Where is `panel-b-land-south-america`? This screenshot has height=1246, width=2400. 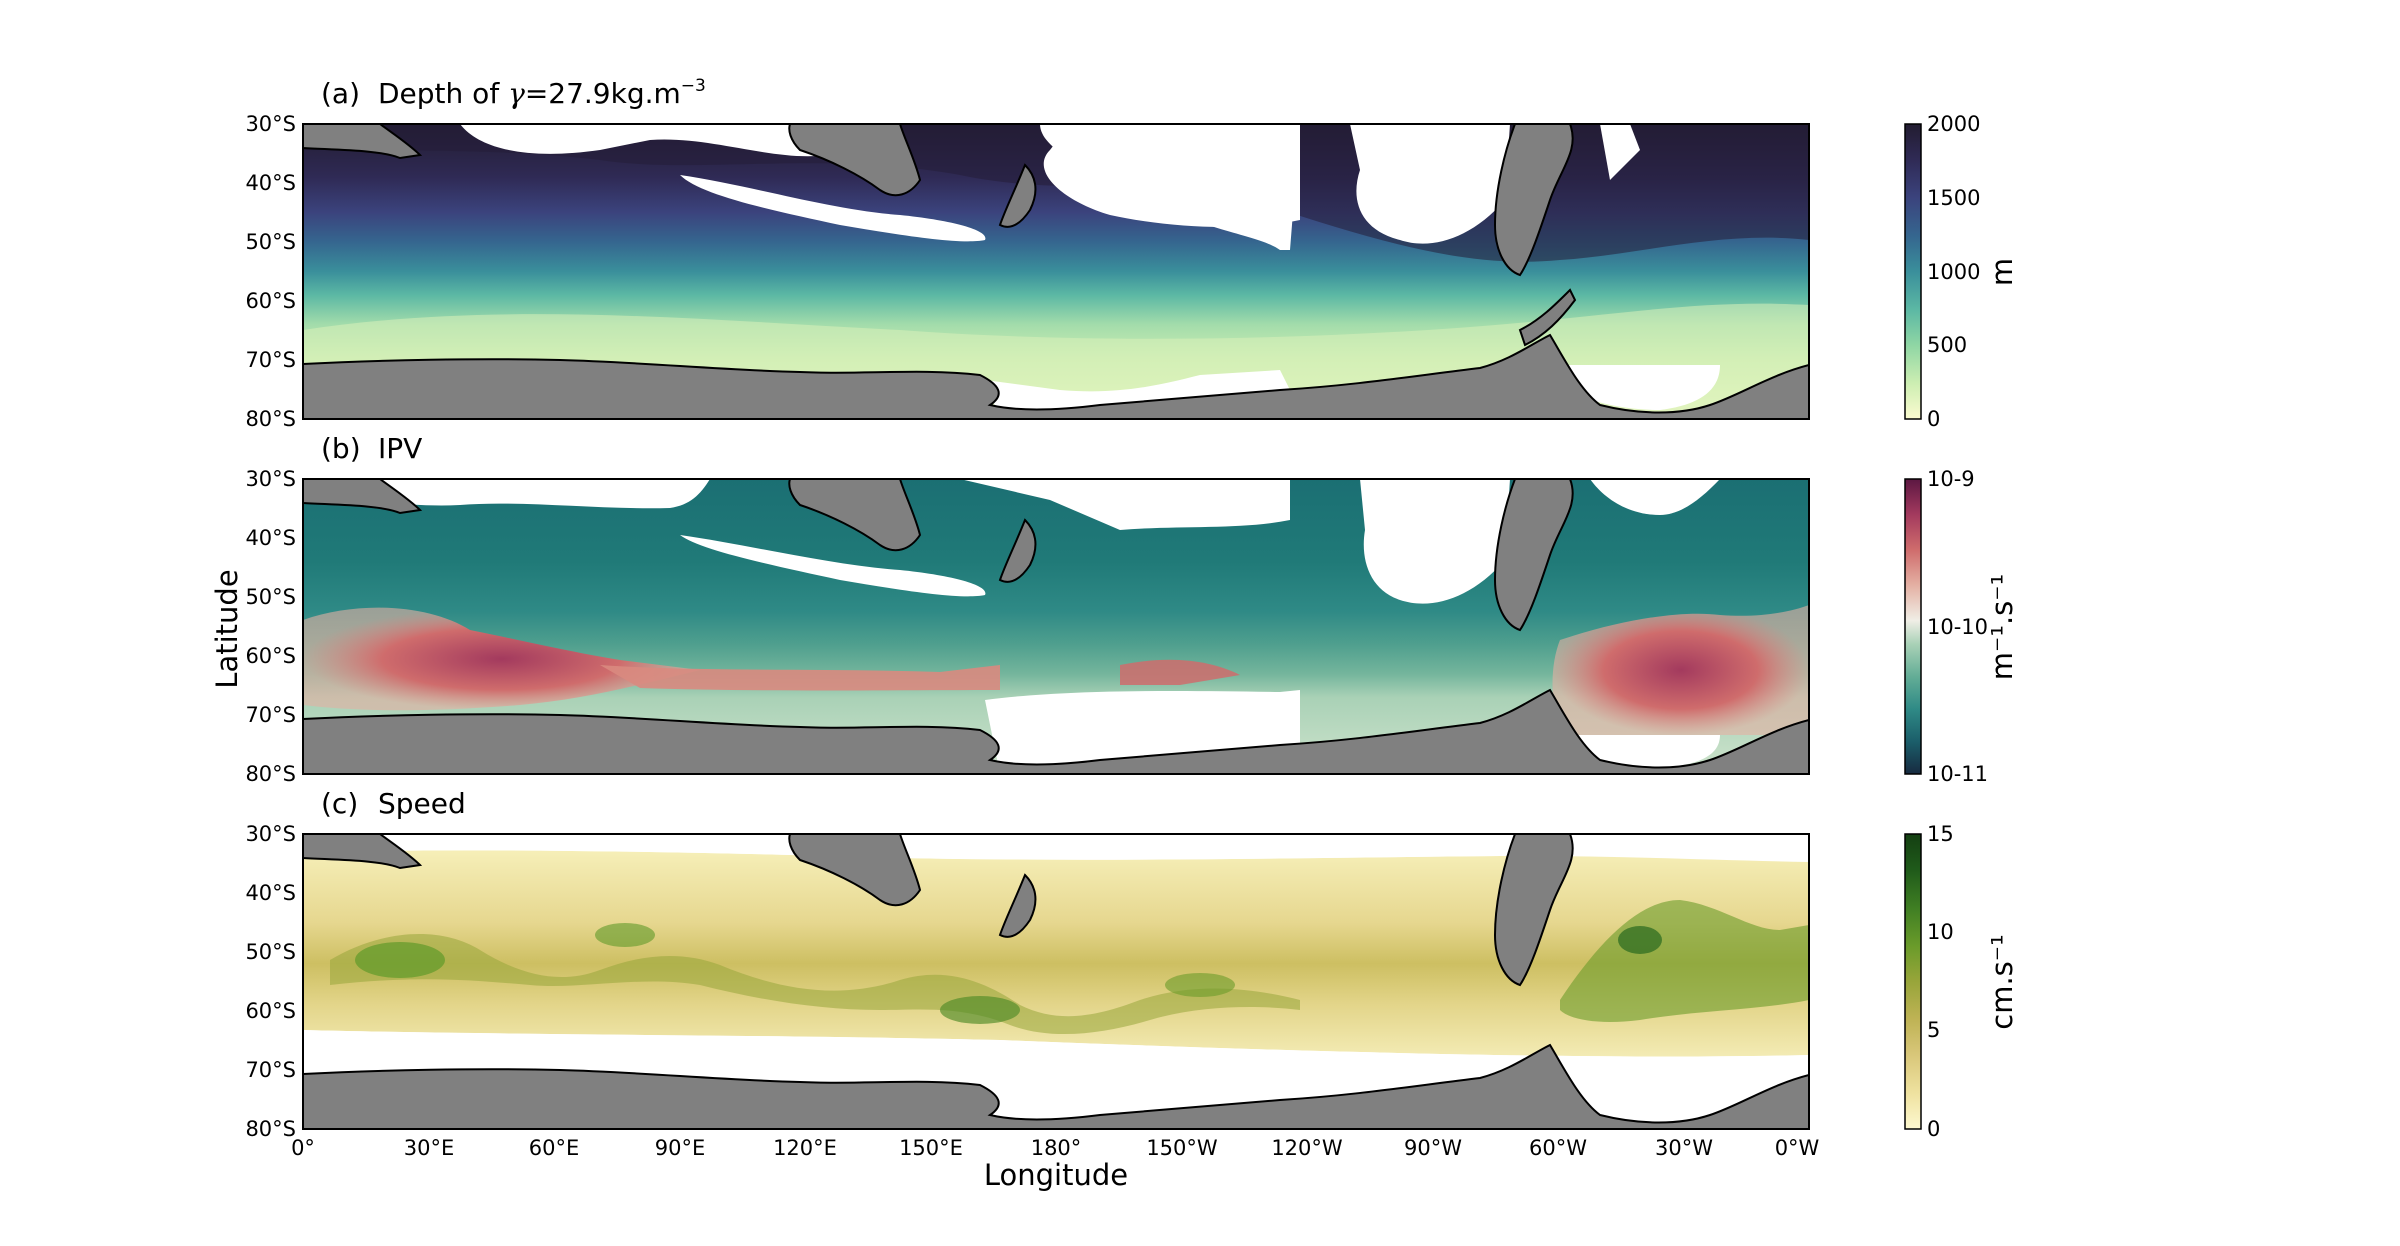
panel-b-land-south-america is located at coordinates (1533, 555).